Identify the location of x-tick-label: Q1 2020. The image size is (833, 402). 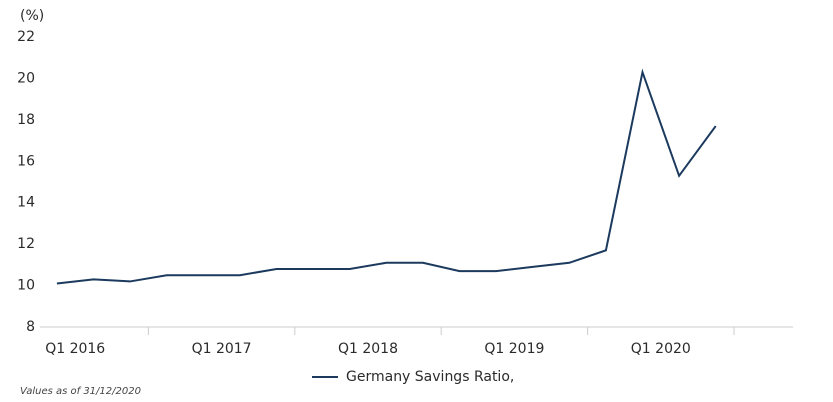
(661, 349).